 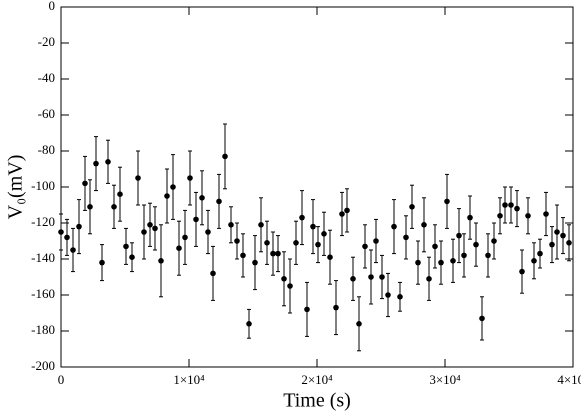 What do you see at coordinates (52, 6) in the screenshot?
I see `y-tick-label: 0` at bounding box center [52, 6].